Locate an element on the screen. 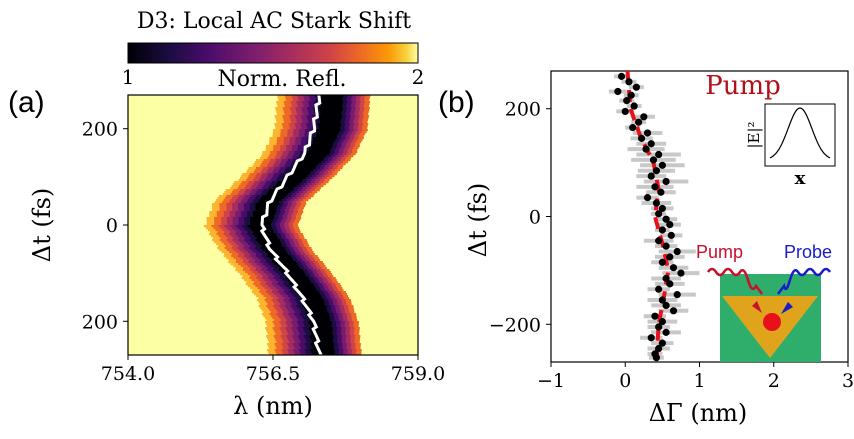 The width and height of the screenshot is (854, 439). x-tick-label: 1 is located at coordinates (699, 381).